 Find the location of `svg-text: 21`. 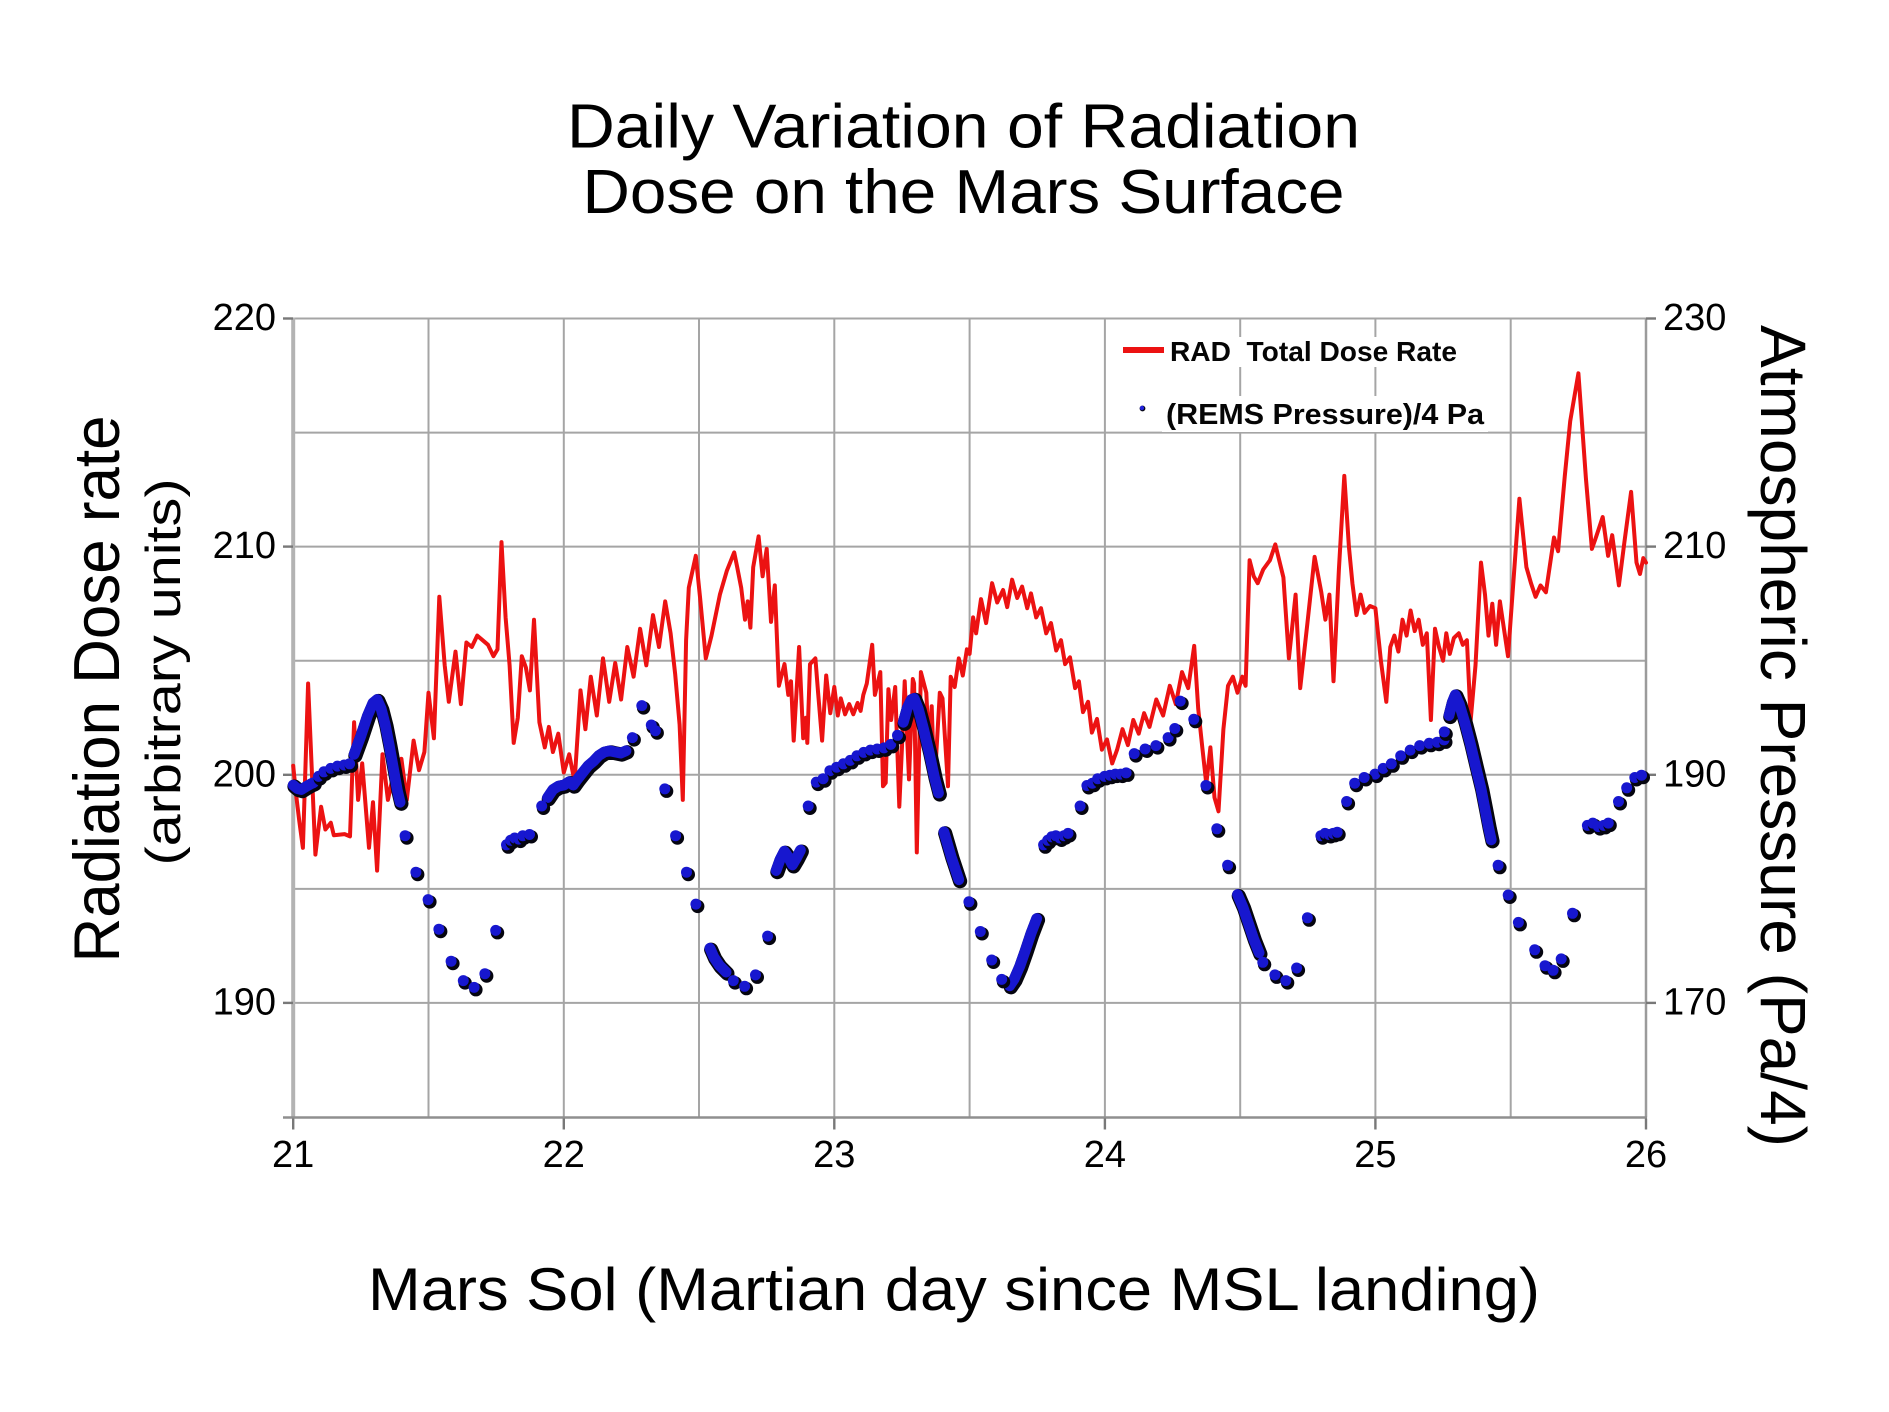

svg-text: 21 is located at coordinates (293, 1155).